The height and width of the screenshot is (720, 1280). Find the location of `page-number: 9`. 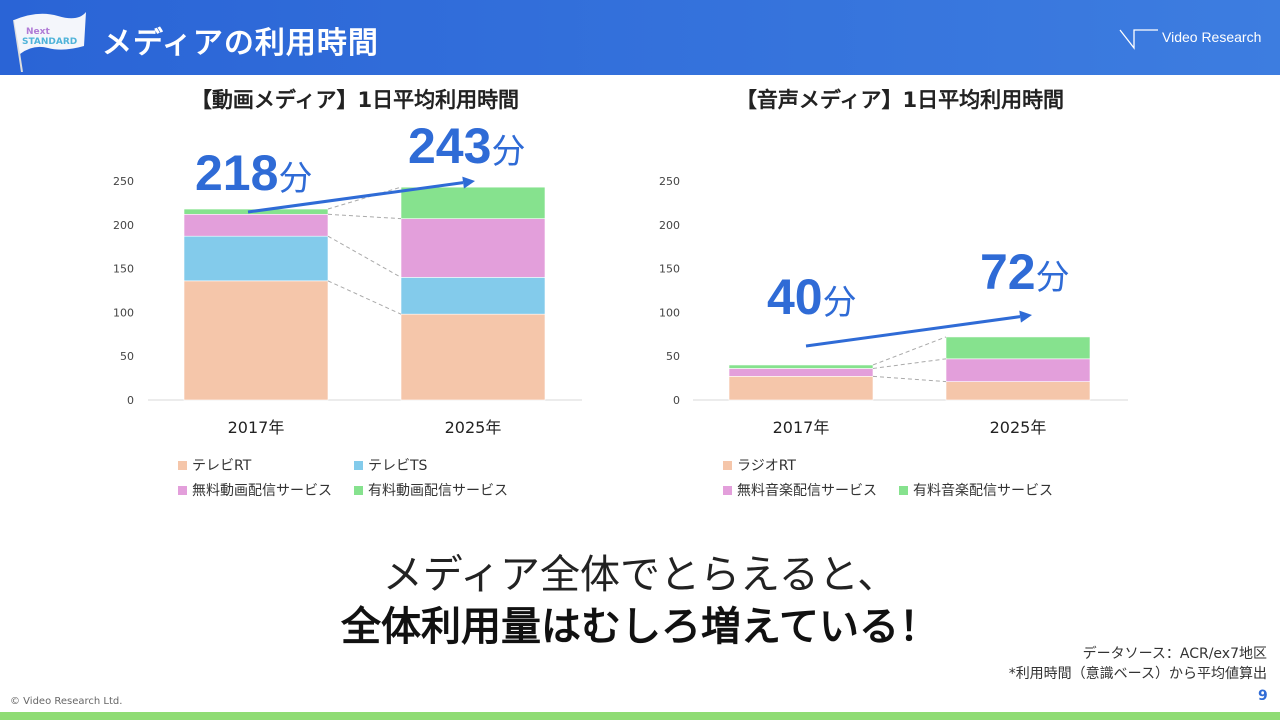

page-number: 9 is located at coordinates (1263, 696).